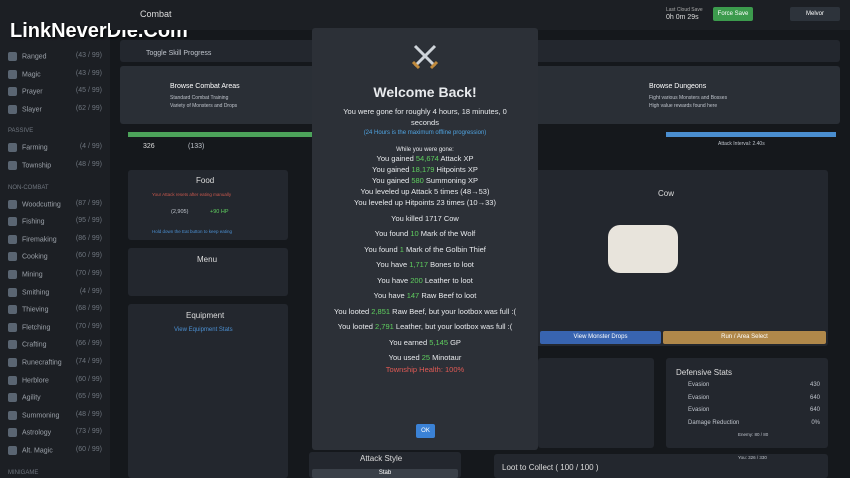 This screenshot has width=850, height=478. Describe the element at coordinates (55, 109) in the screenshot. I see `skill-row: Slayer (62 / 99)` at that location.